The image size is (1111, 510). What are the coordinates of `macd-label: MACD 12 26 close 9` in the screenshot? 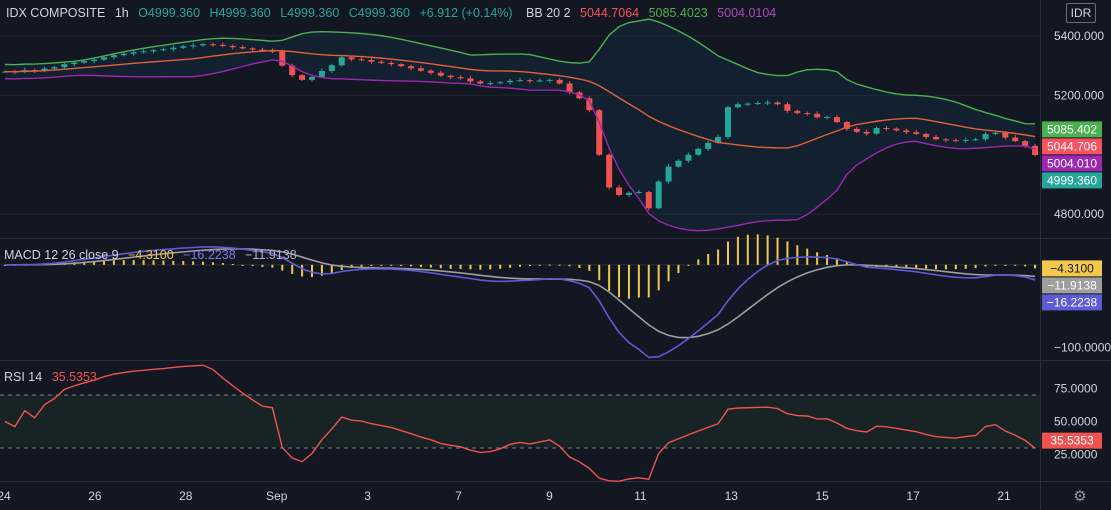 It's located at (61, 255).